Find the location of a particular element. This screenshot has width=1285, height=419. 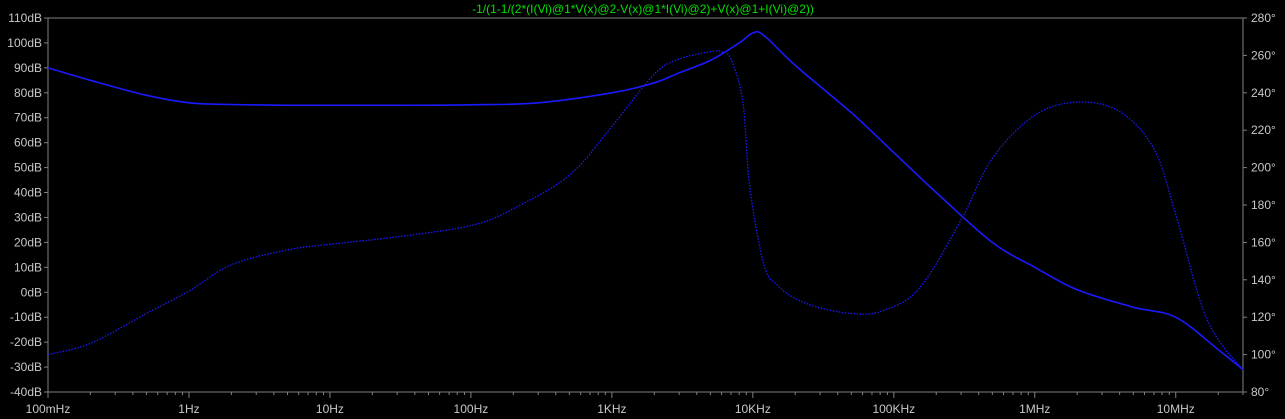

y-right-tick-label: 260° is located at coordinates (1263, 55).